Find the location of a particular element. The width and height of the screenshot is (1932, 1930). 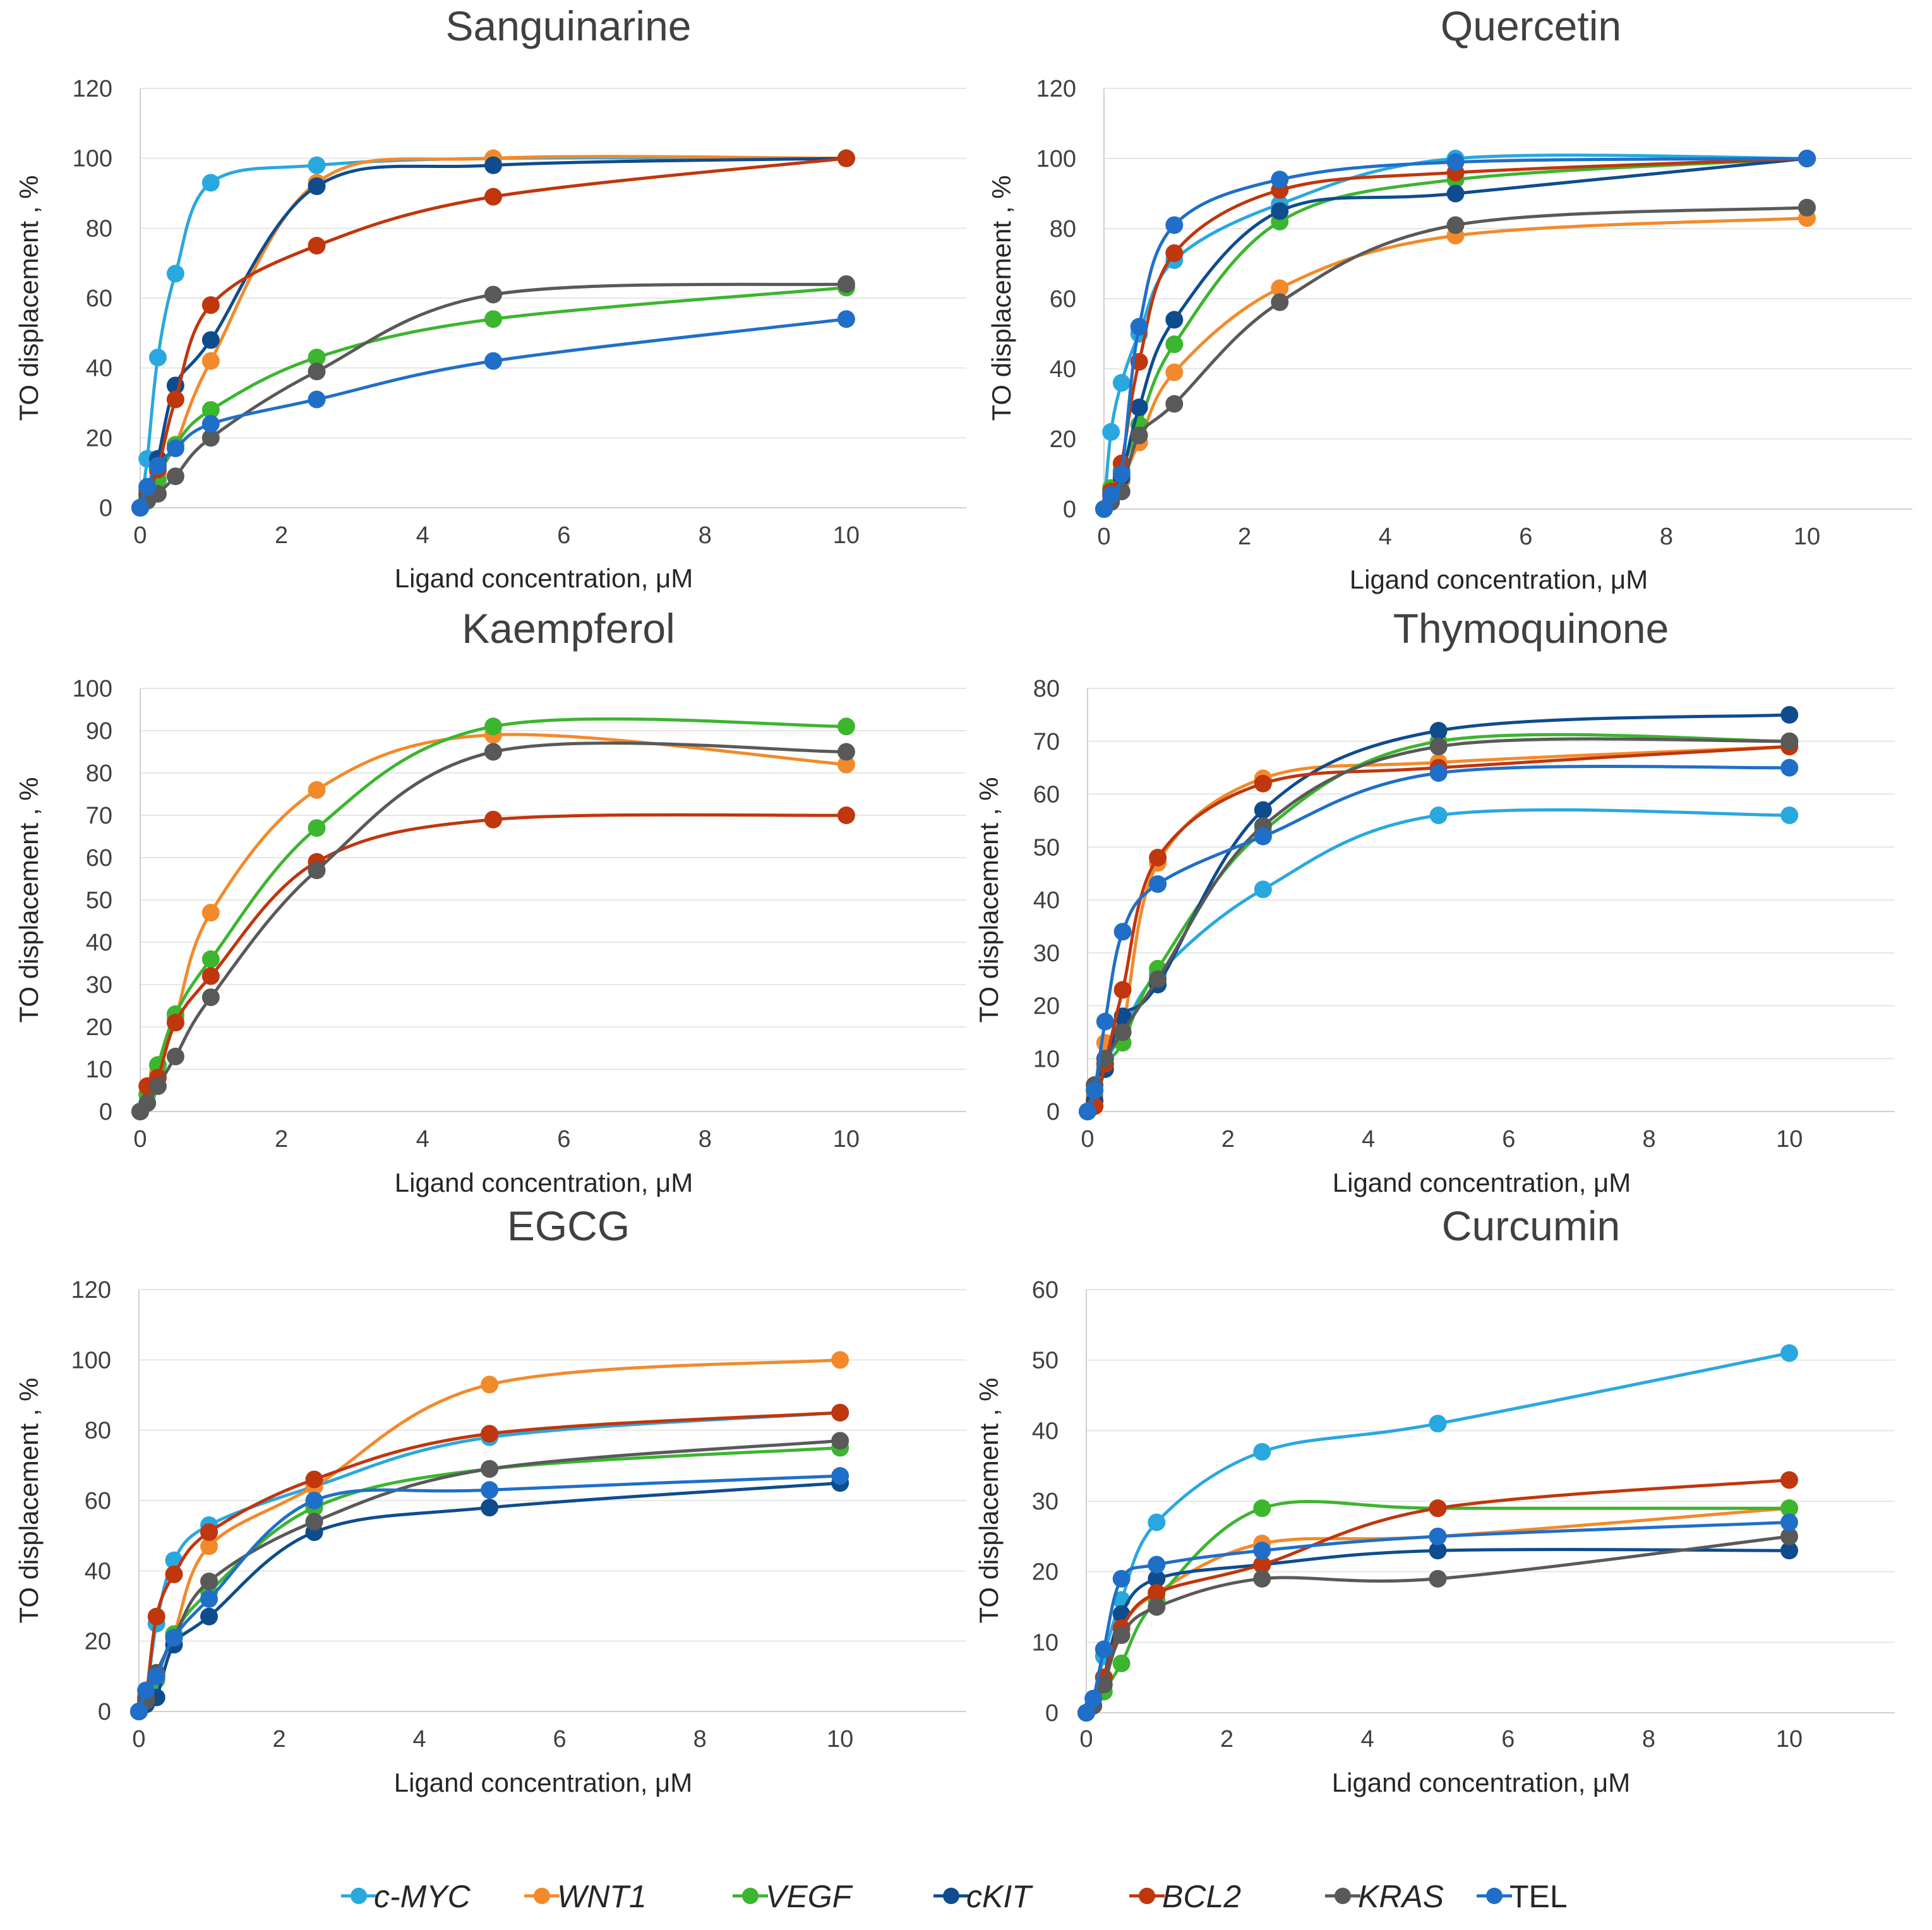

chart-title: EGCG is located at coordinates (568, 1225).